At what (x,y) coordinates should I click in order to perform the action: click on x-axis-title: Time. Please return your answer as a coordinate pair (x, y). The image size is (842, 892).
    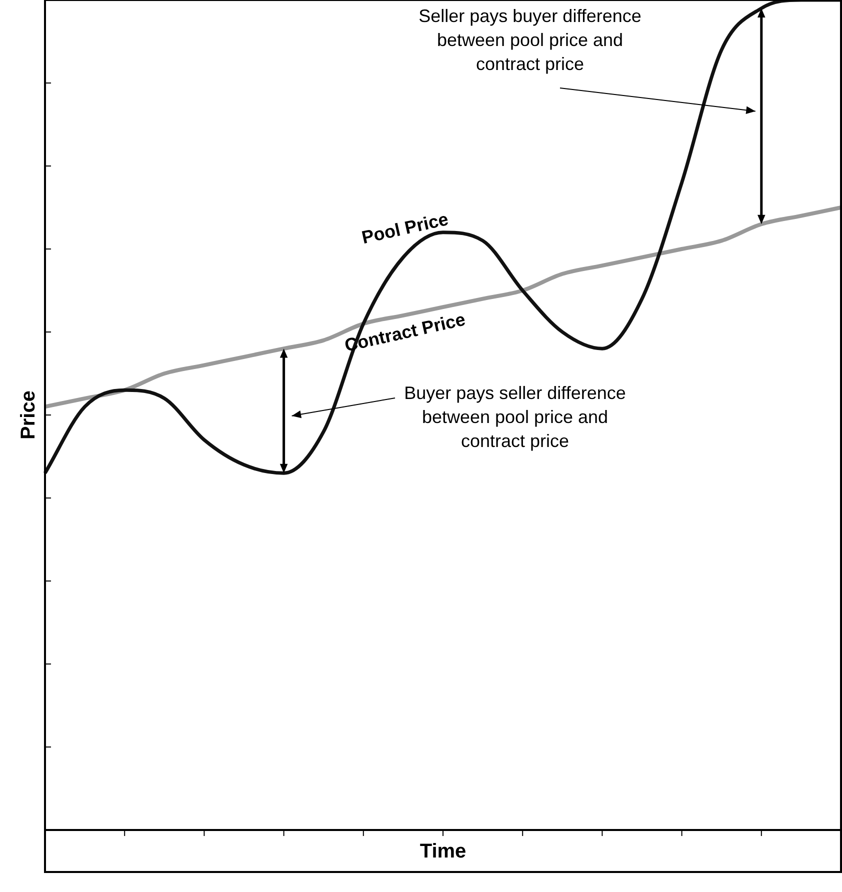
    Looking at the image, I should click on (443, 851).